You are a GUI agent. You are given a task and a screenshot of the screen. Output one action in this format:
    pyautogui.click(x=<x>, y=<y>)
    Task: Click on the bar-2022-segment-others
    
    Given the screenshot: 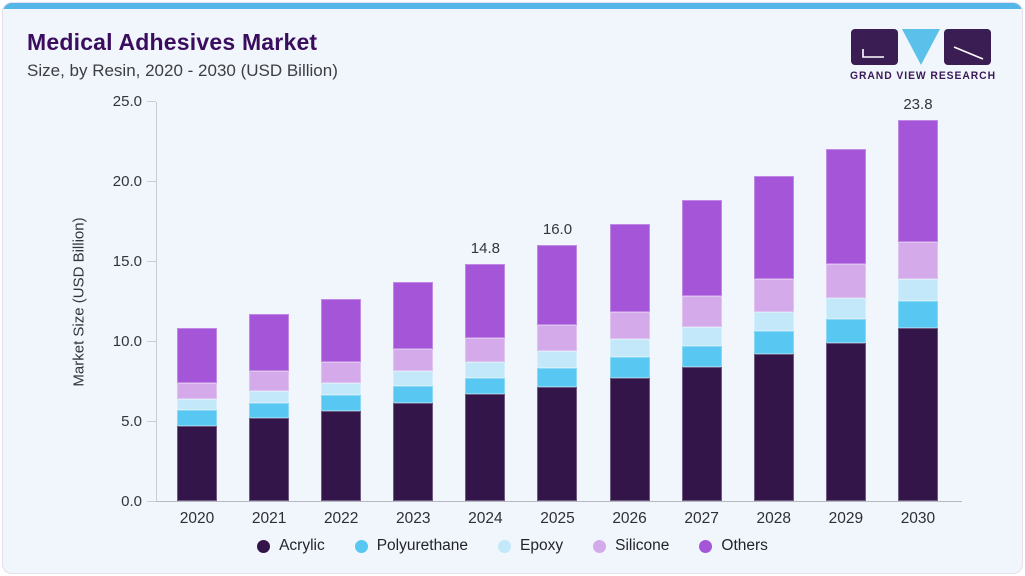 What is the action you would take?
    pyautogui.click(x=341, y=330)
    